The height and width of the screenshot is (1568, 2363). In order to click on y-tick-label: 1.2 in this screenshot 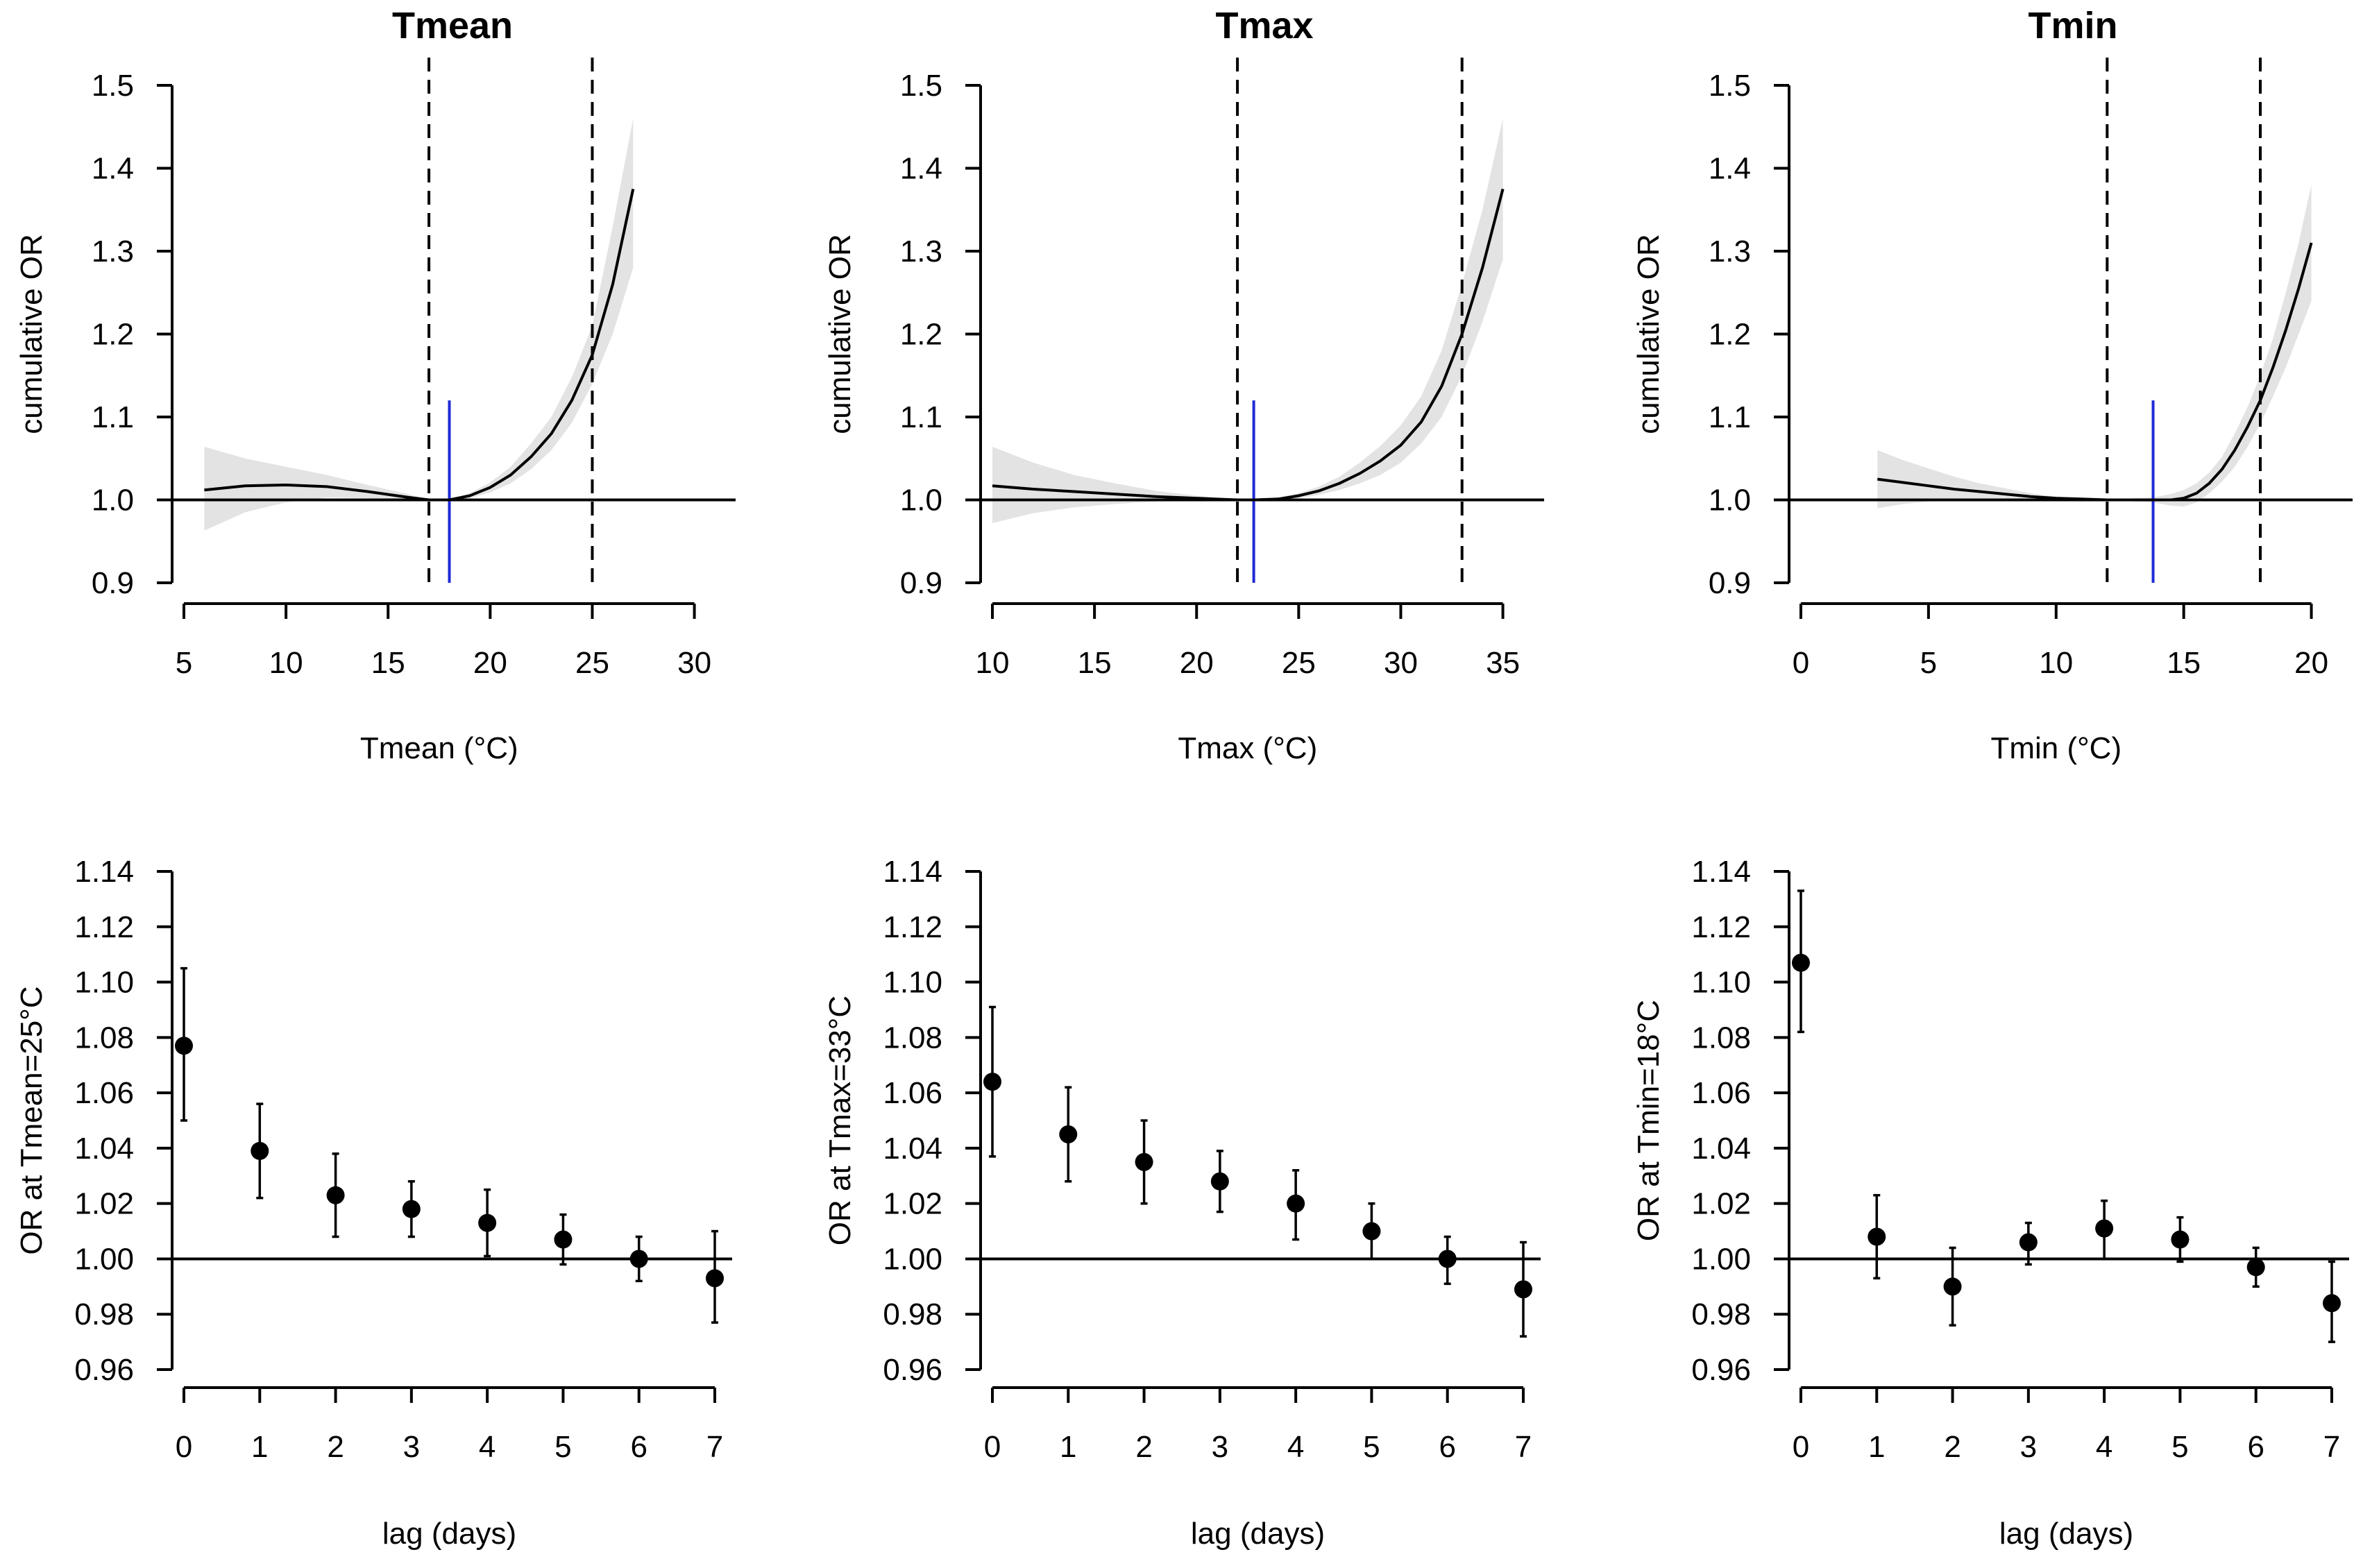, I will do `click(113, 335)`.